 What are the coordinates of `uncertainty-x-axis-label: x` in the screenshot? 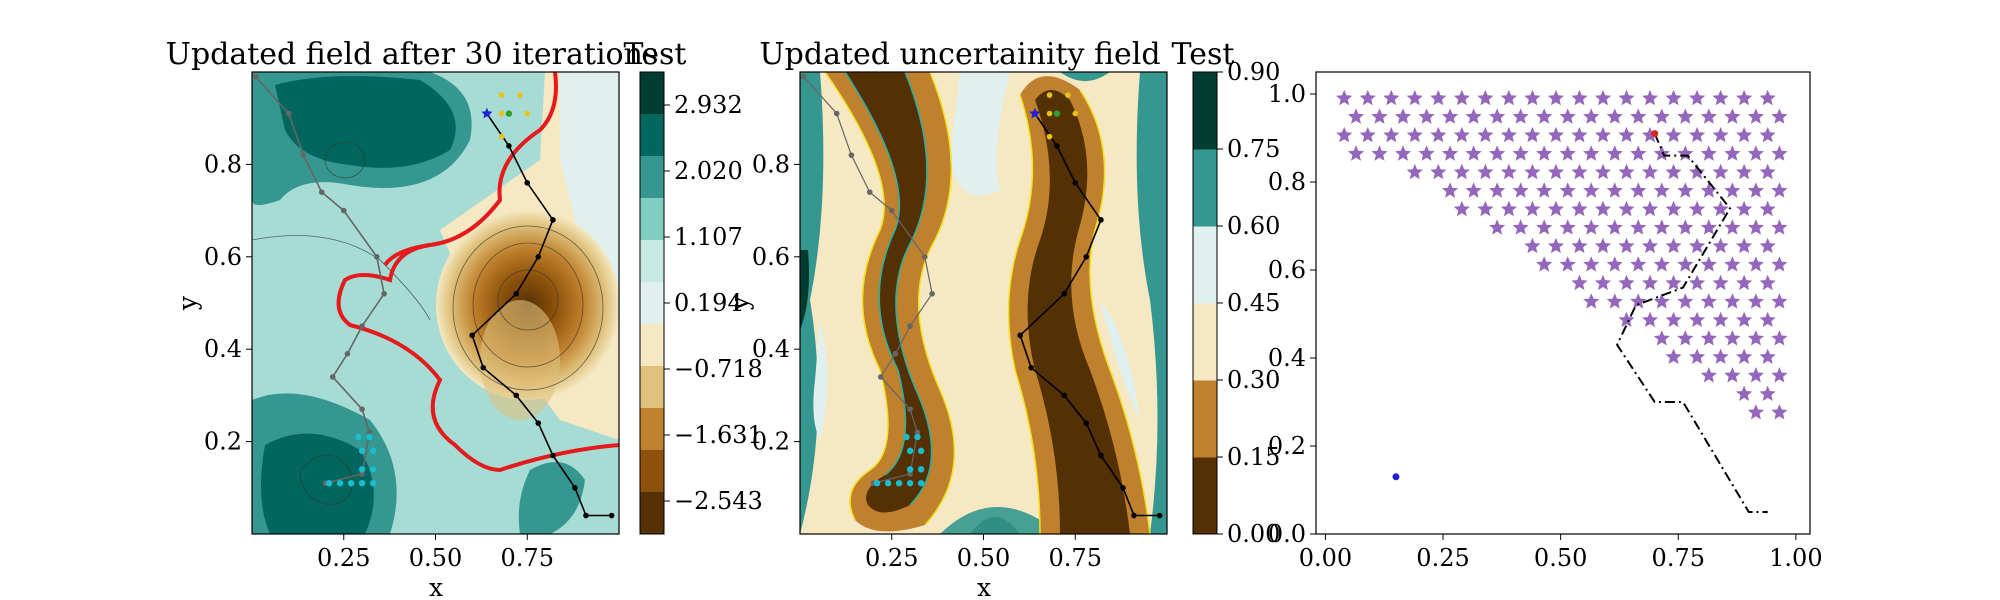 It's located at (984, 586).